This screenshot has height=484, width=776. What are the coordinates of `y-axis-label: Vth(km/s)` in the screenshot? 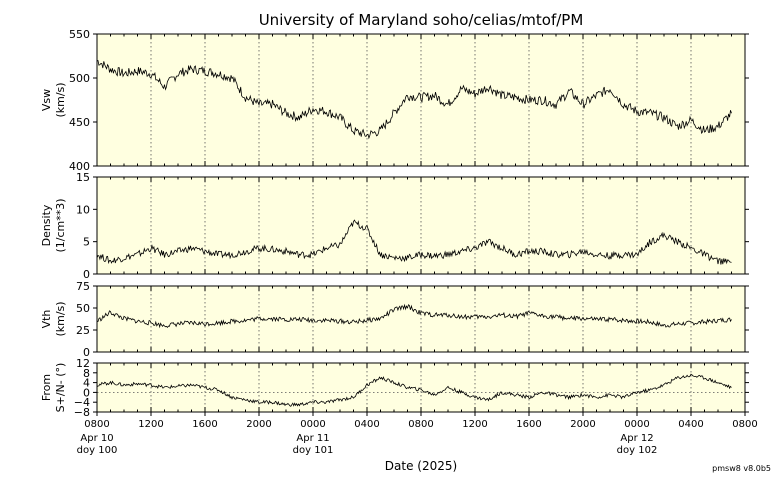 It's located at (53, 318).